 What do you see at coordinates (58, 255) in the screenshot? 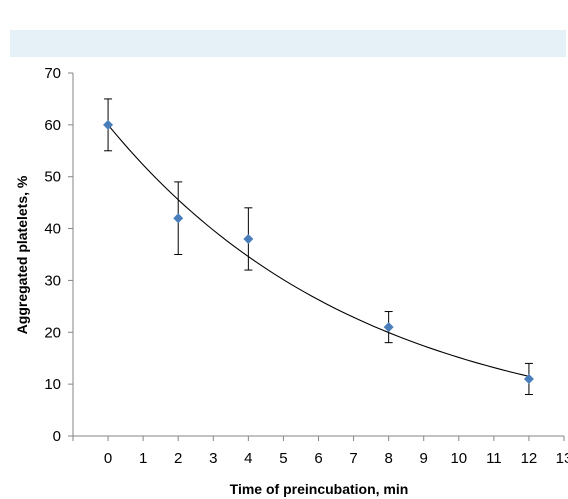
I see `y-axis-ticks: 0 10 20 30 40 50 60 70` at bounding box center [58, 255].